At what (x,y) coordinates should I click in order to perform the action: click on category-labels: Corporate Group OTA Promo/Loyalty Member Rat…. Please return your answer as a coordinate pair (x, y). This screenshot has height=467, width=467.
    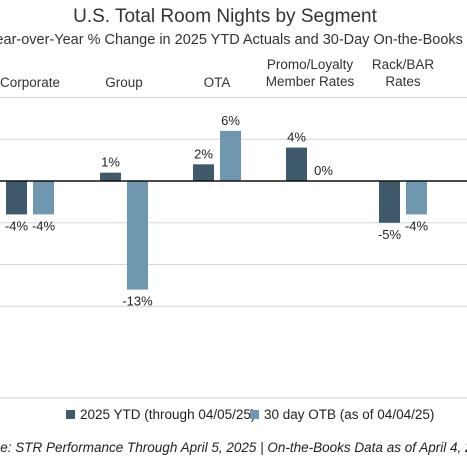
    Looking at the image, I should click on (217, 73).